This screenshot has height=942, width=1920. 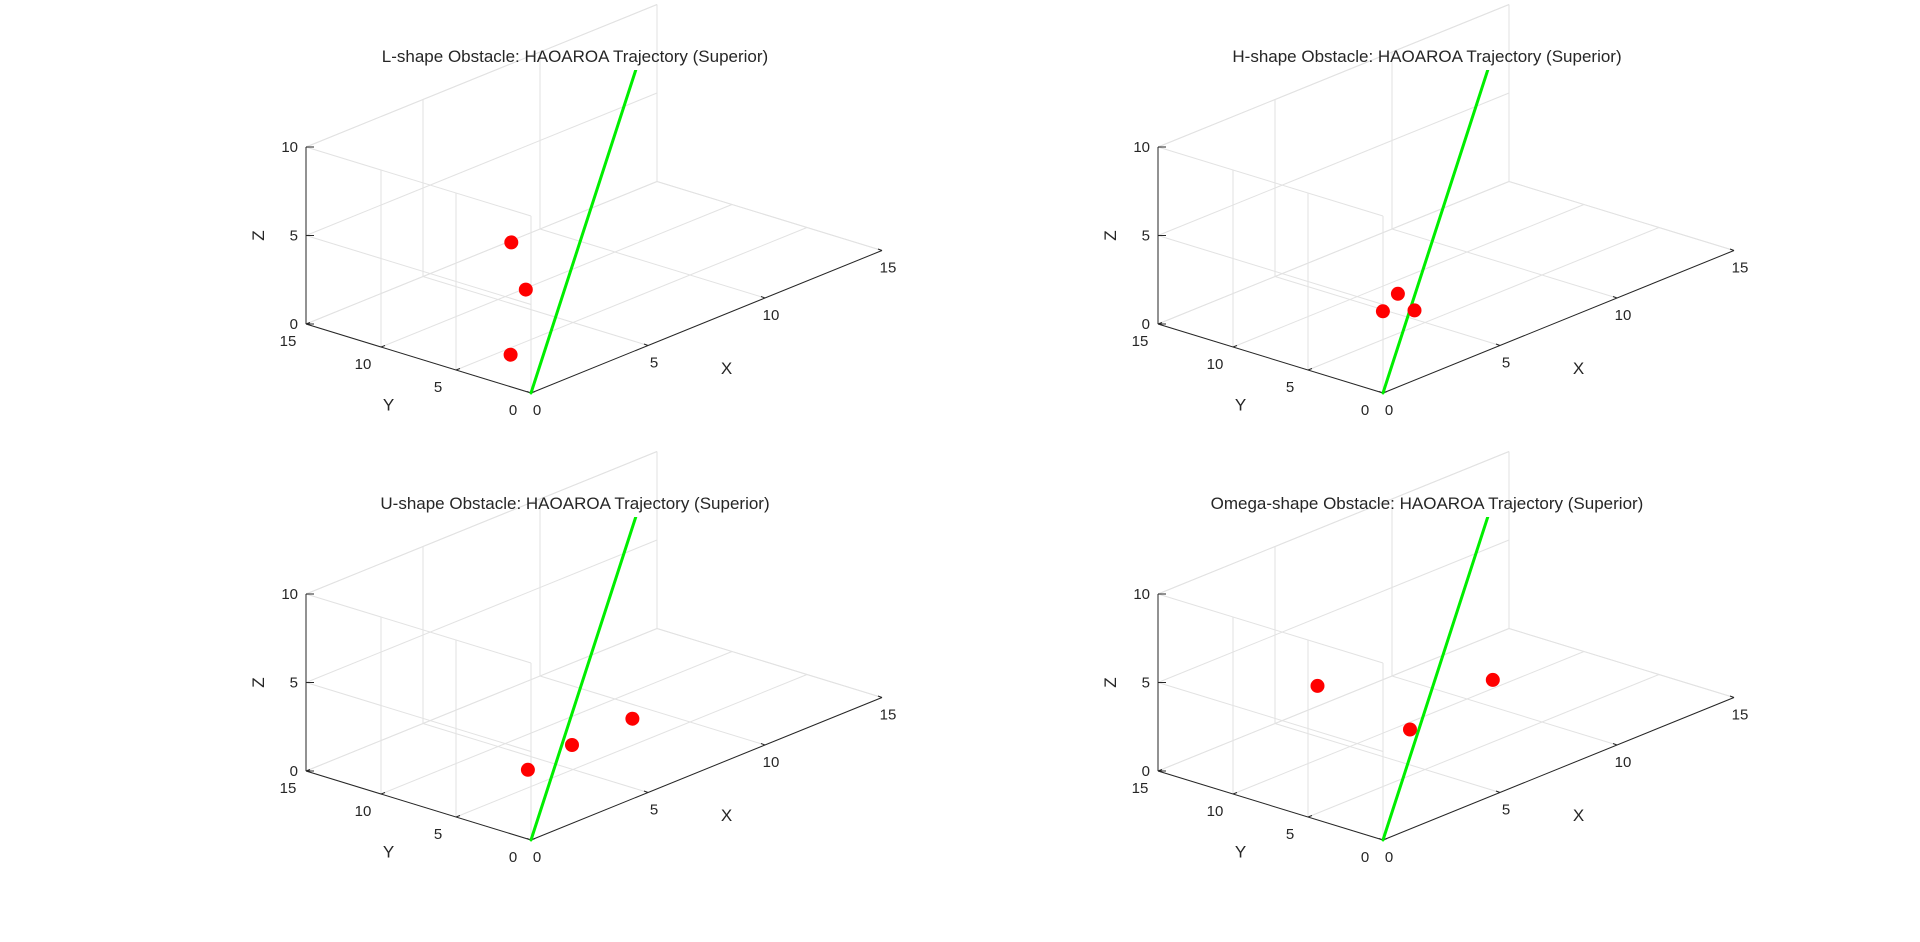 I want to click on y-axis-line, so click(x=1270, y=358).